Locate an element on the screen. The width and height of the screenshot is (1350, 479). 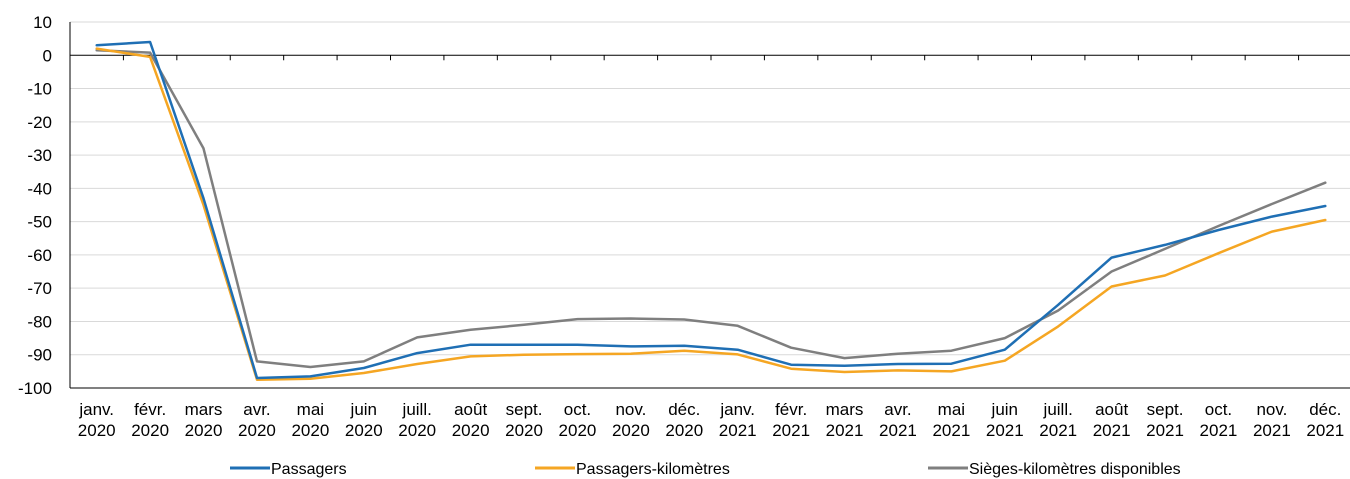
legend-label: Passagers-kilomètres is located at coordinates (653, 469).